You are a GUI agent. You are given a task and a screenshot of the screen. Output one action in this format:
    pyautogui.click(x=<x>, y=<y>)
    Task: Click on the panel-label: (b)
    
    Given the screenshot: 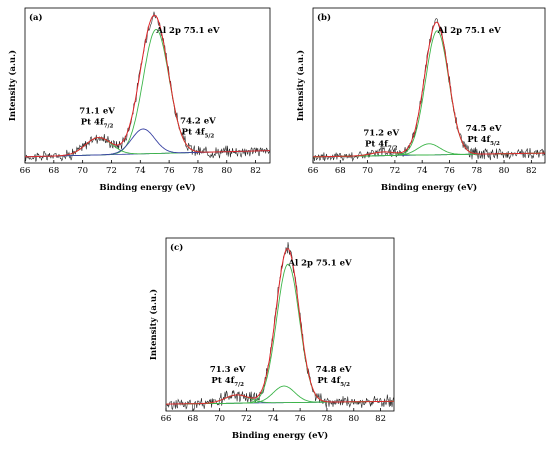 What is the action you would take?
    pyautogui.click(x=324, y=17)
    